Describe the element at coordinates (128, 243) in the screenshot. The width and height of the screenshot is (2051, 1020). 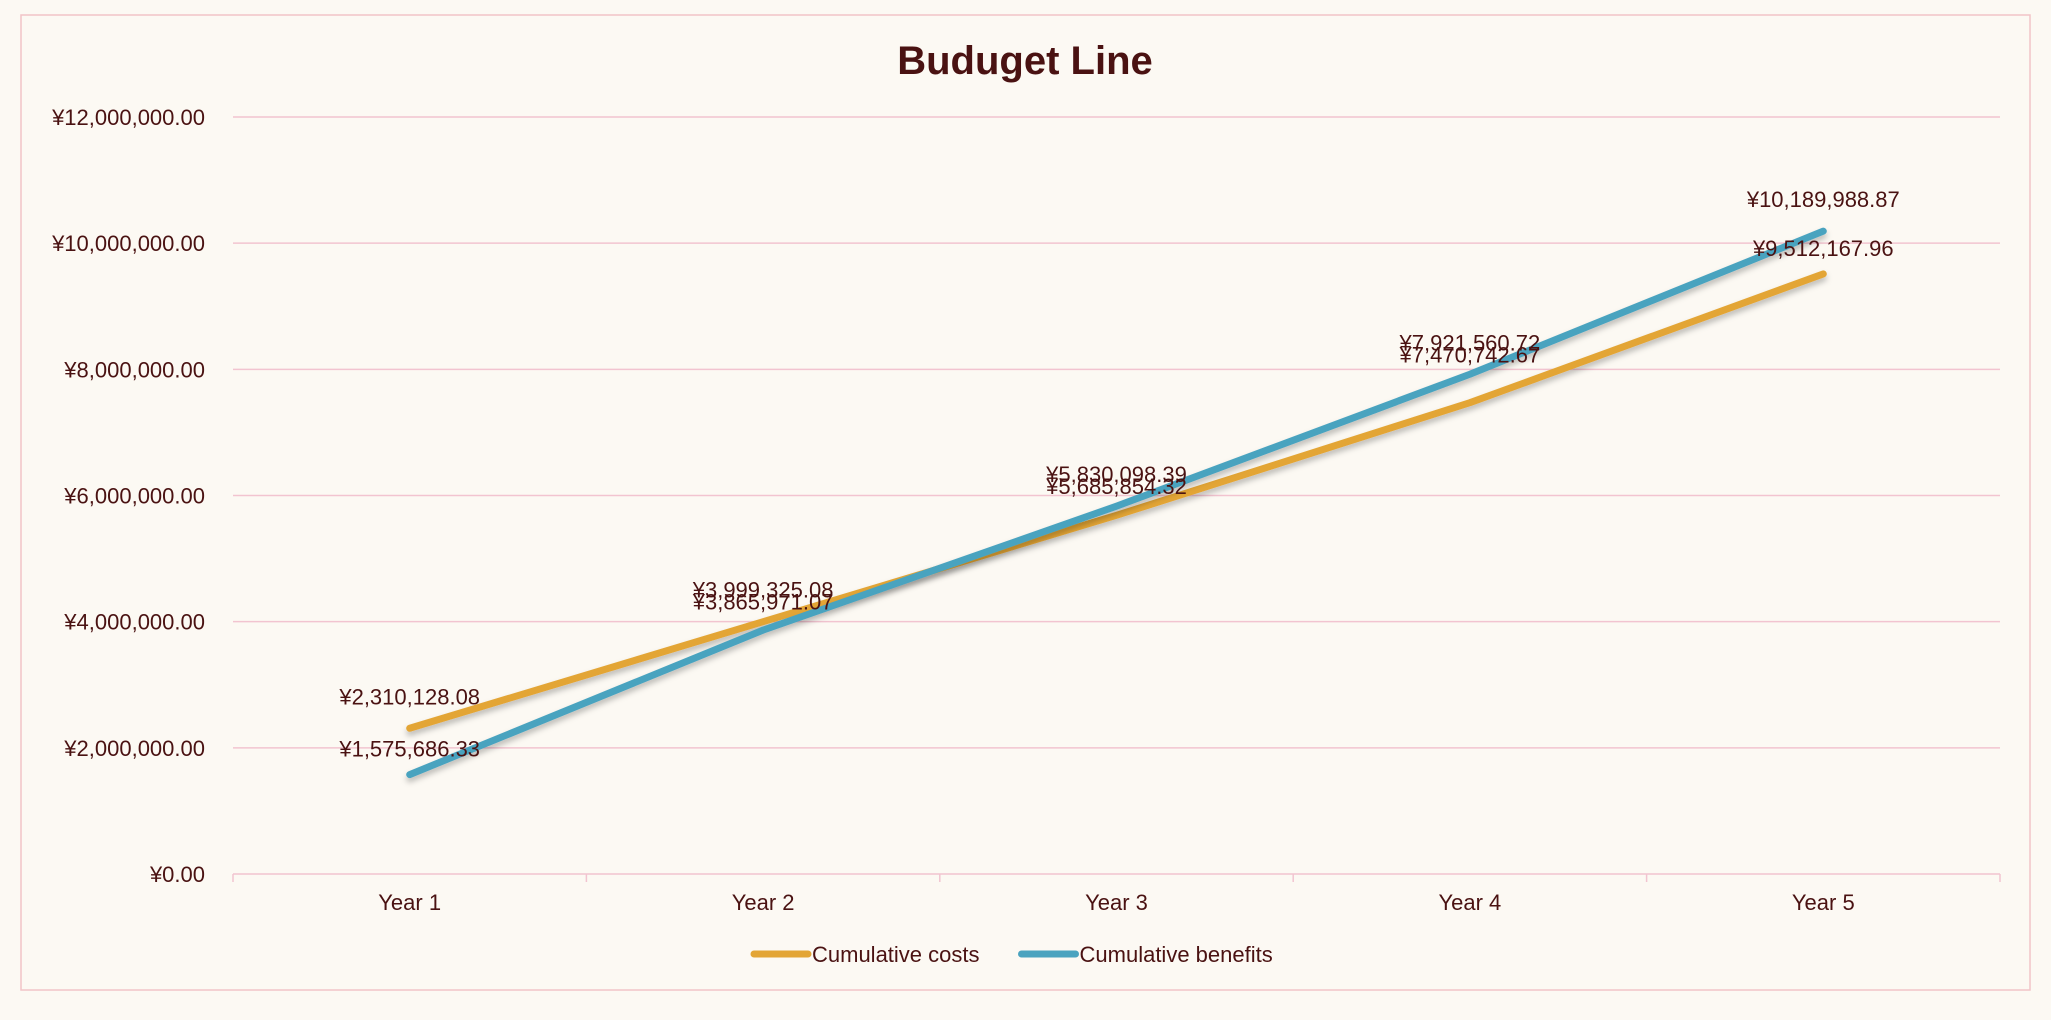
I see `y-tick-label: ¥10,000,000.00` at that location.